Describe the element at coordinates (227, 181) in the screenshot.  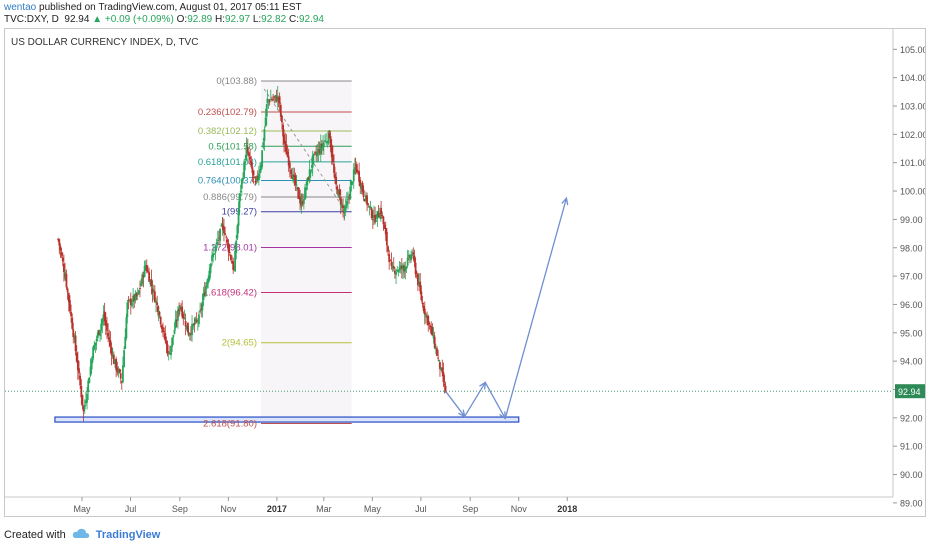
I see `fib-level-label: 0.764(100.37)` at that location.